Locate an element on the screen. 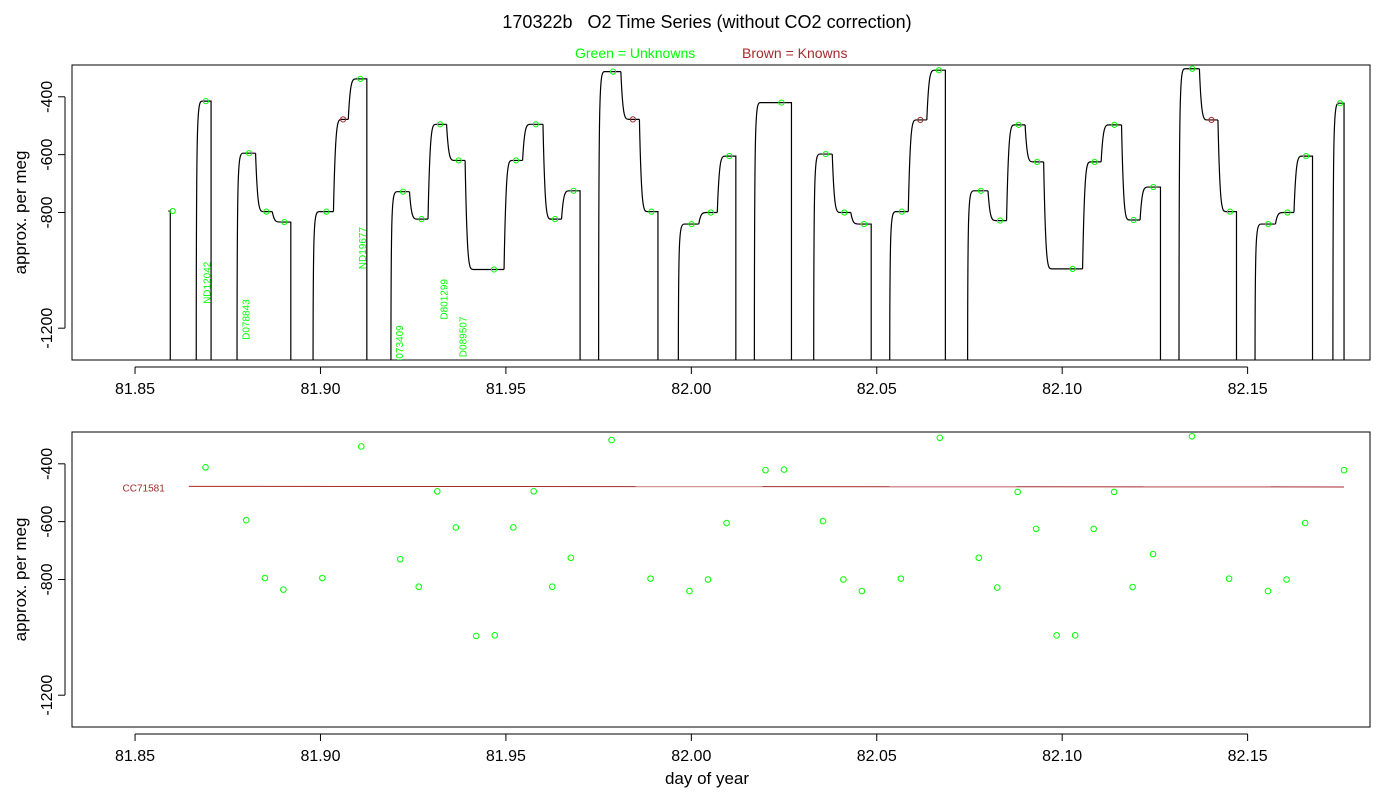 The image size is (1400, 800). top-y-tick-label: -1200 is located at coordinates (47, 328).